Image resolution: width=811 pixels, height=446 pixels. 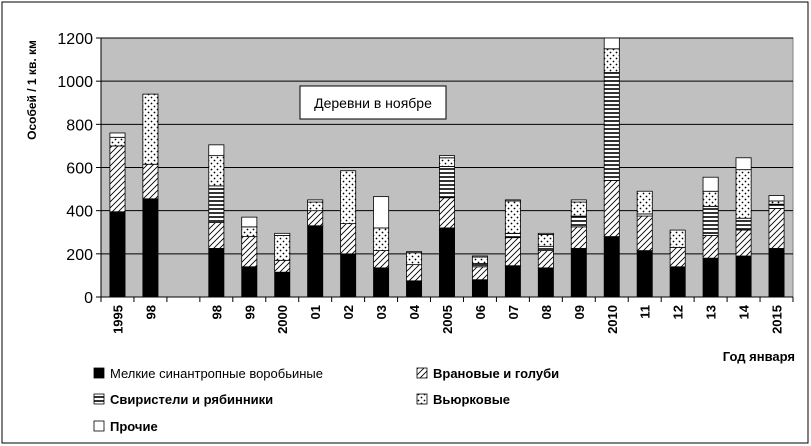 I want to click on x-tick-label: 2005, so click(x=447, y=319).